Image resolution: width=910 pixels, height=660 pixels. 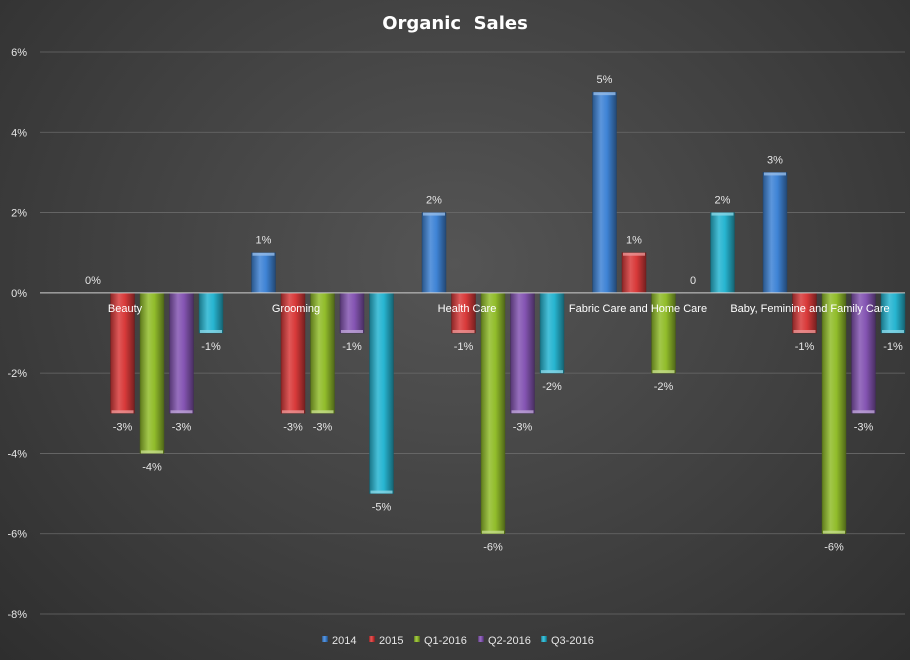 I want to click on legend-label: 2014, so click(x=344, y=641).